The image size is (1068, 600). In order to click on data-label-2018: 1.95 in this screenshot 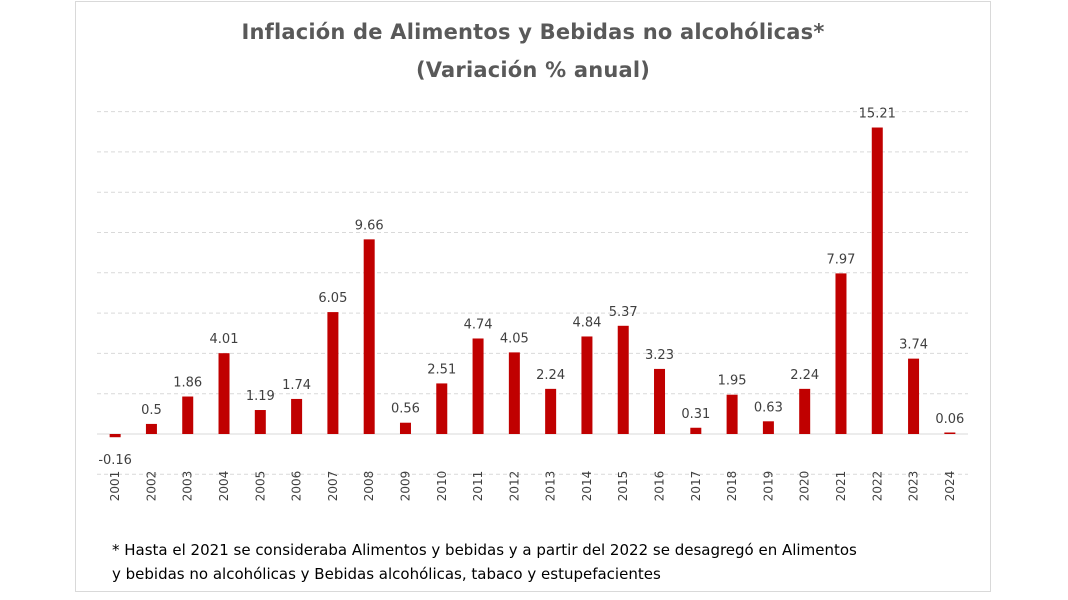, I will do `click(732, 381)`.